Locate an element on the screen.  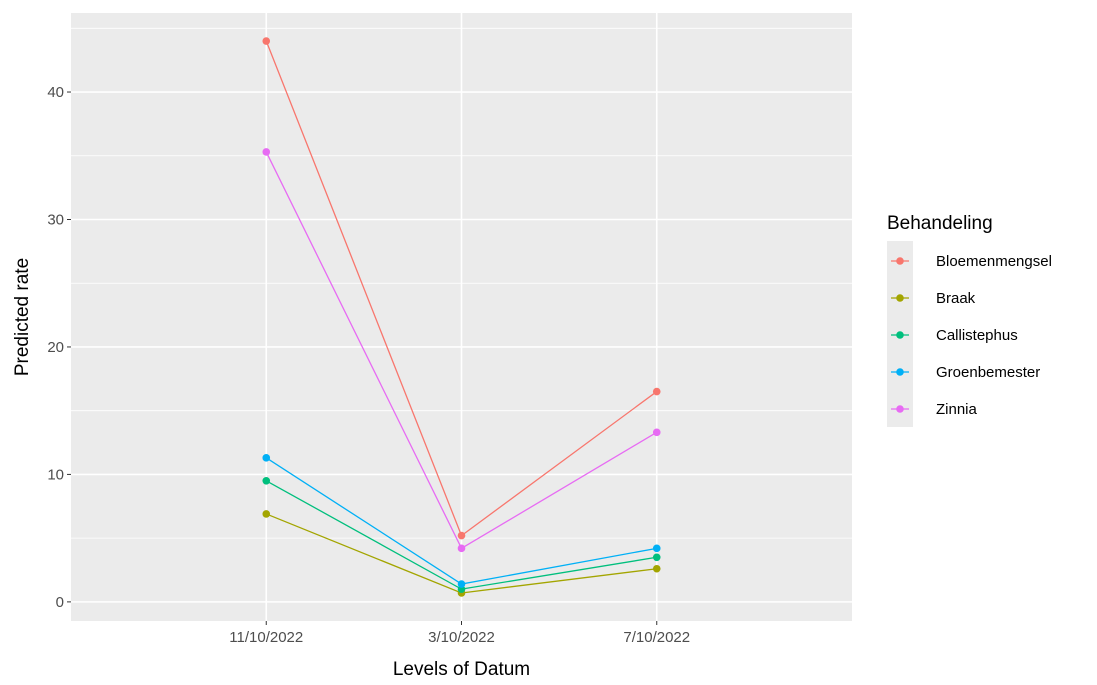
y-tick-label: 10 is located at coordinates (55, 474).